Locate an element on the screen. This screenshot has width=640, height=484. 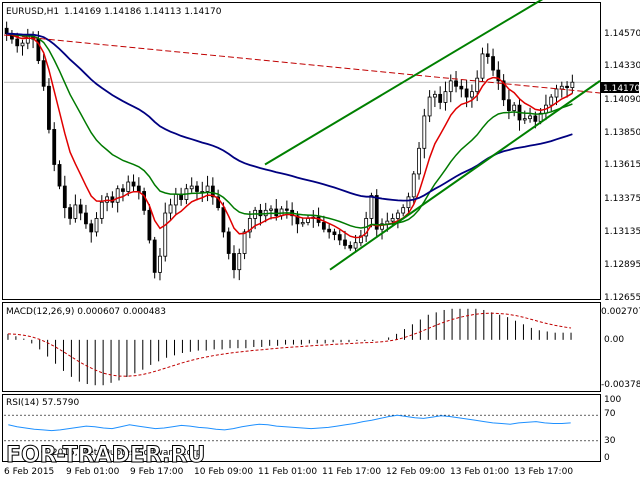
time-tick-label: 6 Feb 2015 is located at coordinates (29, 472).